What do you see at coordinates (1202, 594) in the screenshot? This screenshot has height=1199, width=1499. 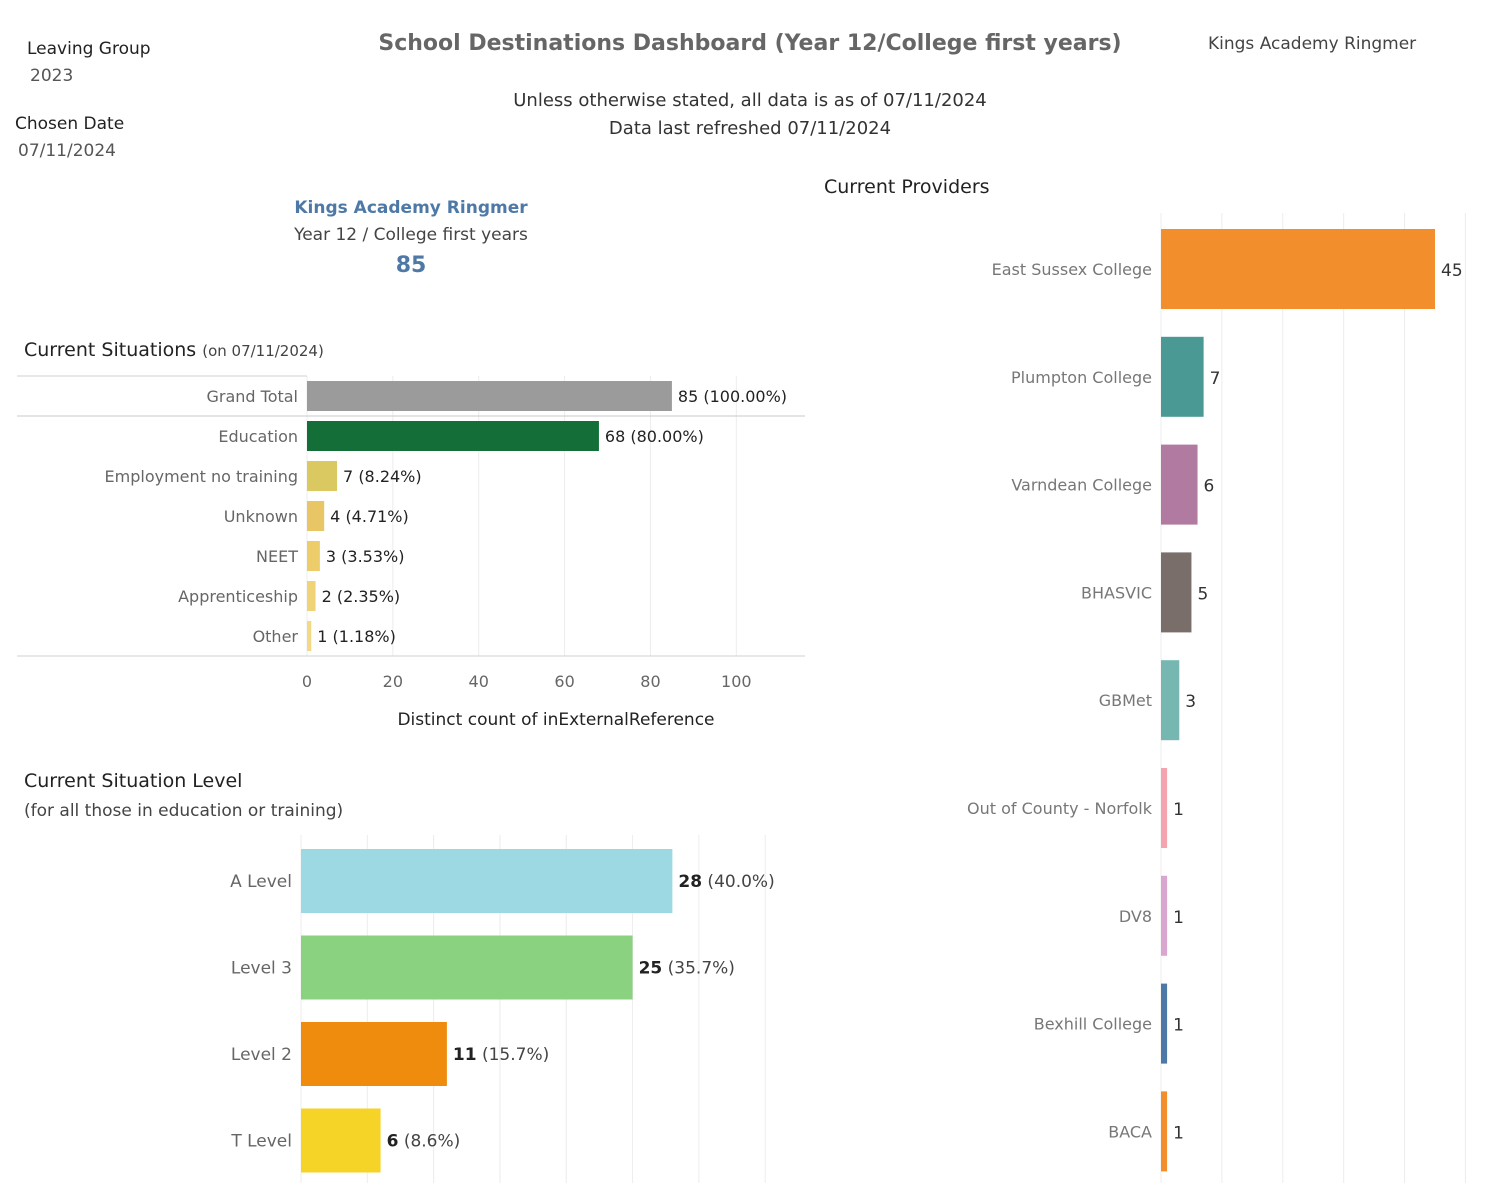 I see `data-label-bhasvic: 5` at bounding box center [1202, 594].